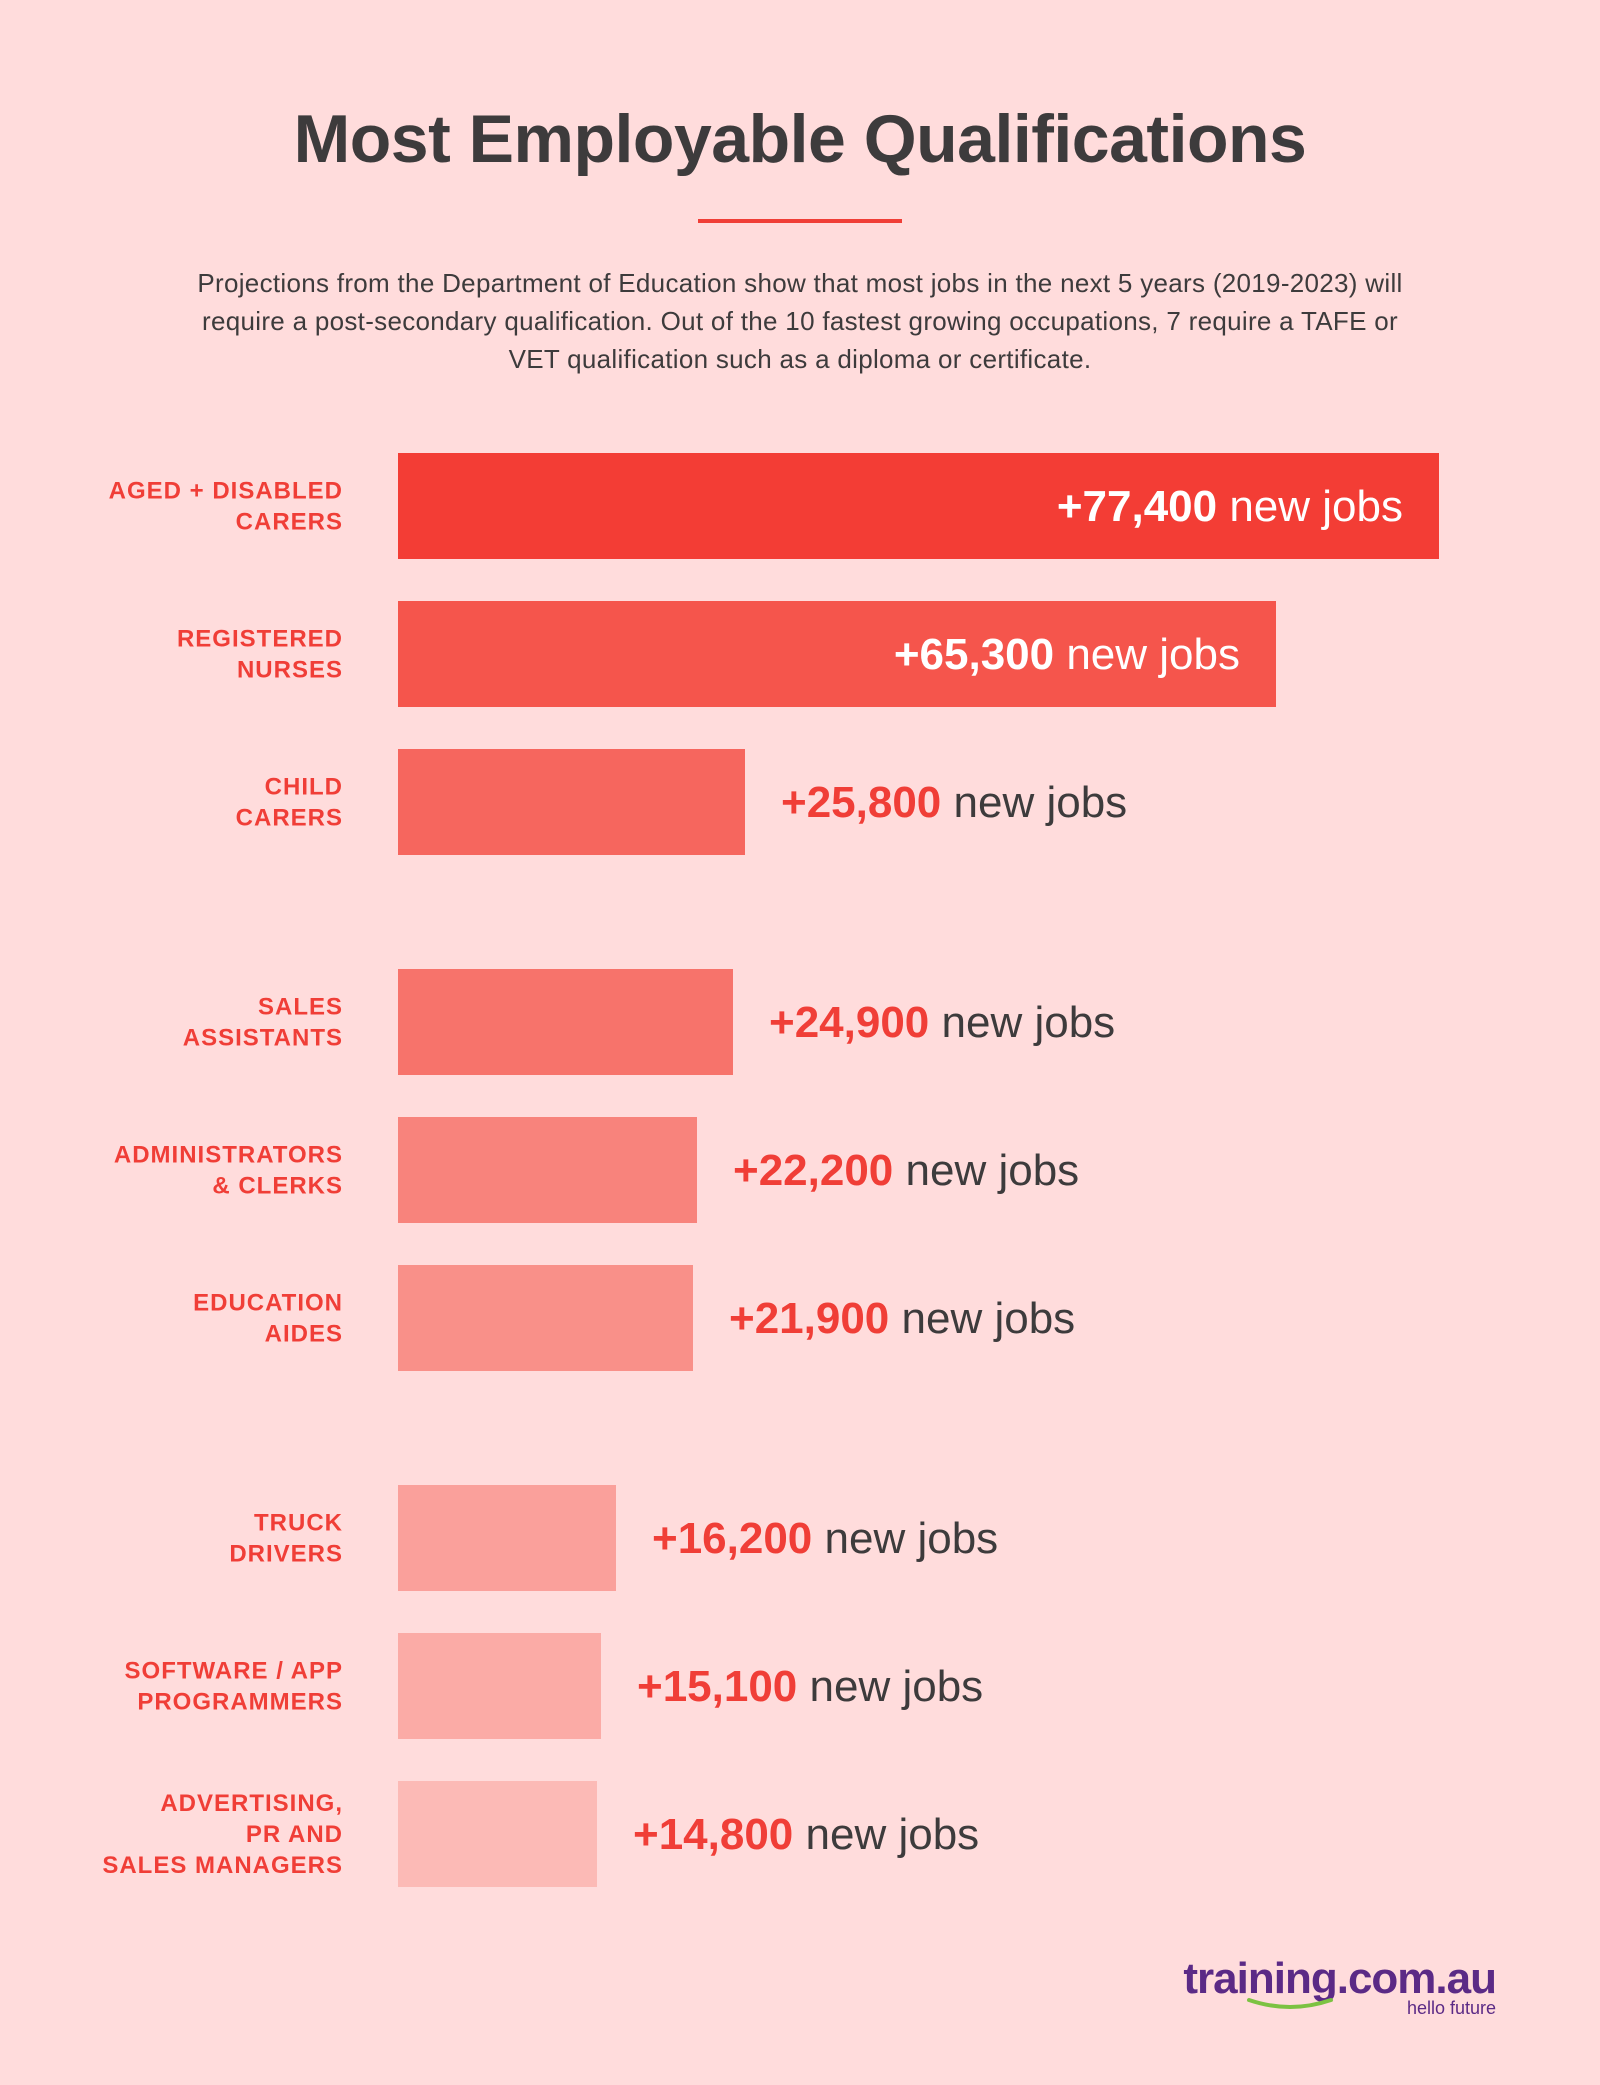 Image resolution: width=1600 pixels, height=2085 pixels. I want to click on category-label: TRUCK DRIVERS, so click(286, 1539).